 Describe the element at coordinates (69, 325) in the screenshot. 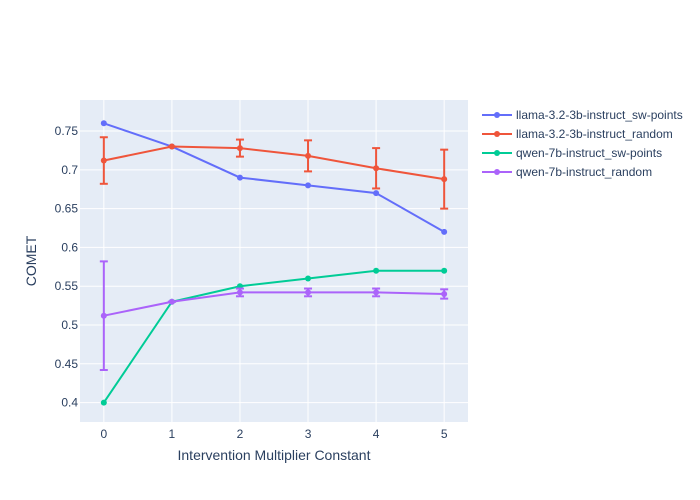

I see `y-tick-label: 0.5` at that location.